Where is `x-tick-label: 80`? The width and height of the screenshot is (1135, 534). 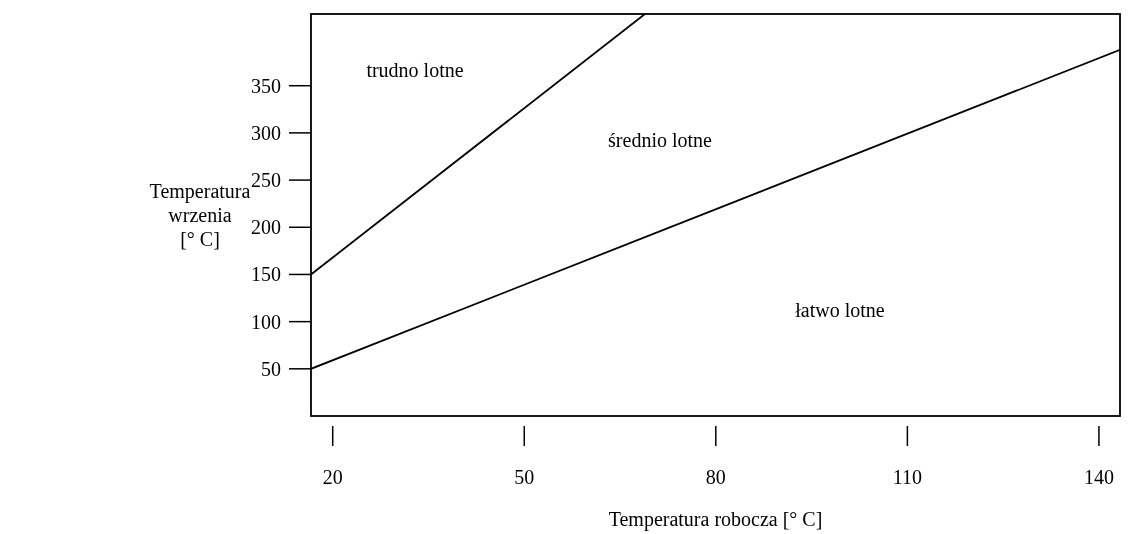 x-tick-label: 80 is located at coordinates (715, 477).